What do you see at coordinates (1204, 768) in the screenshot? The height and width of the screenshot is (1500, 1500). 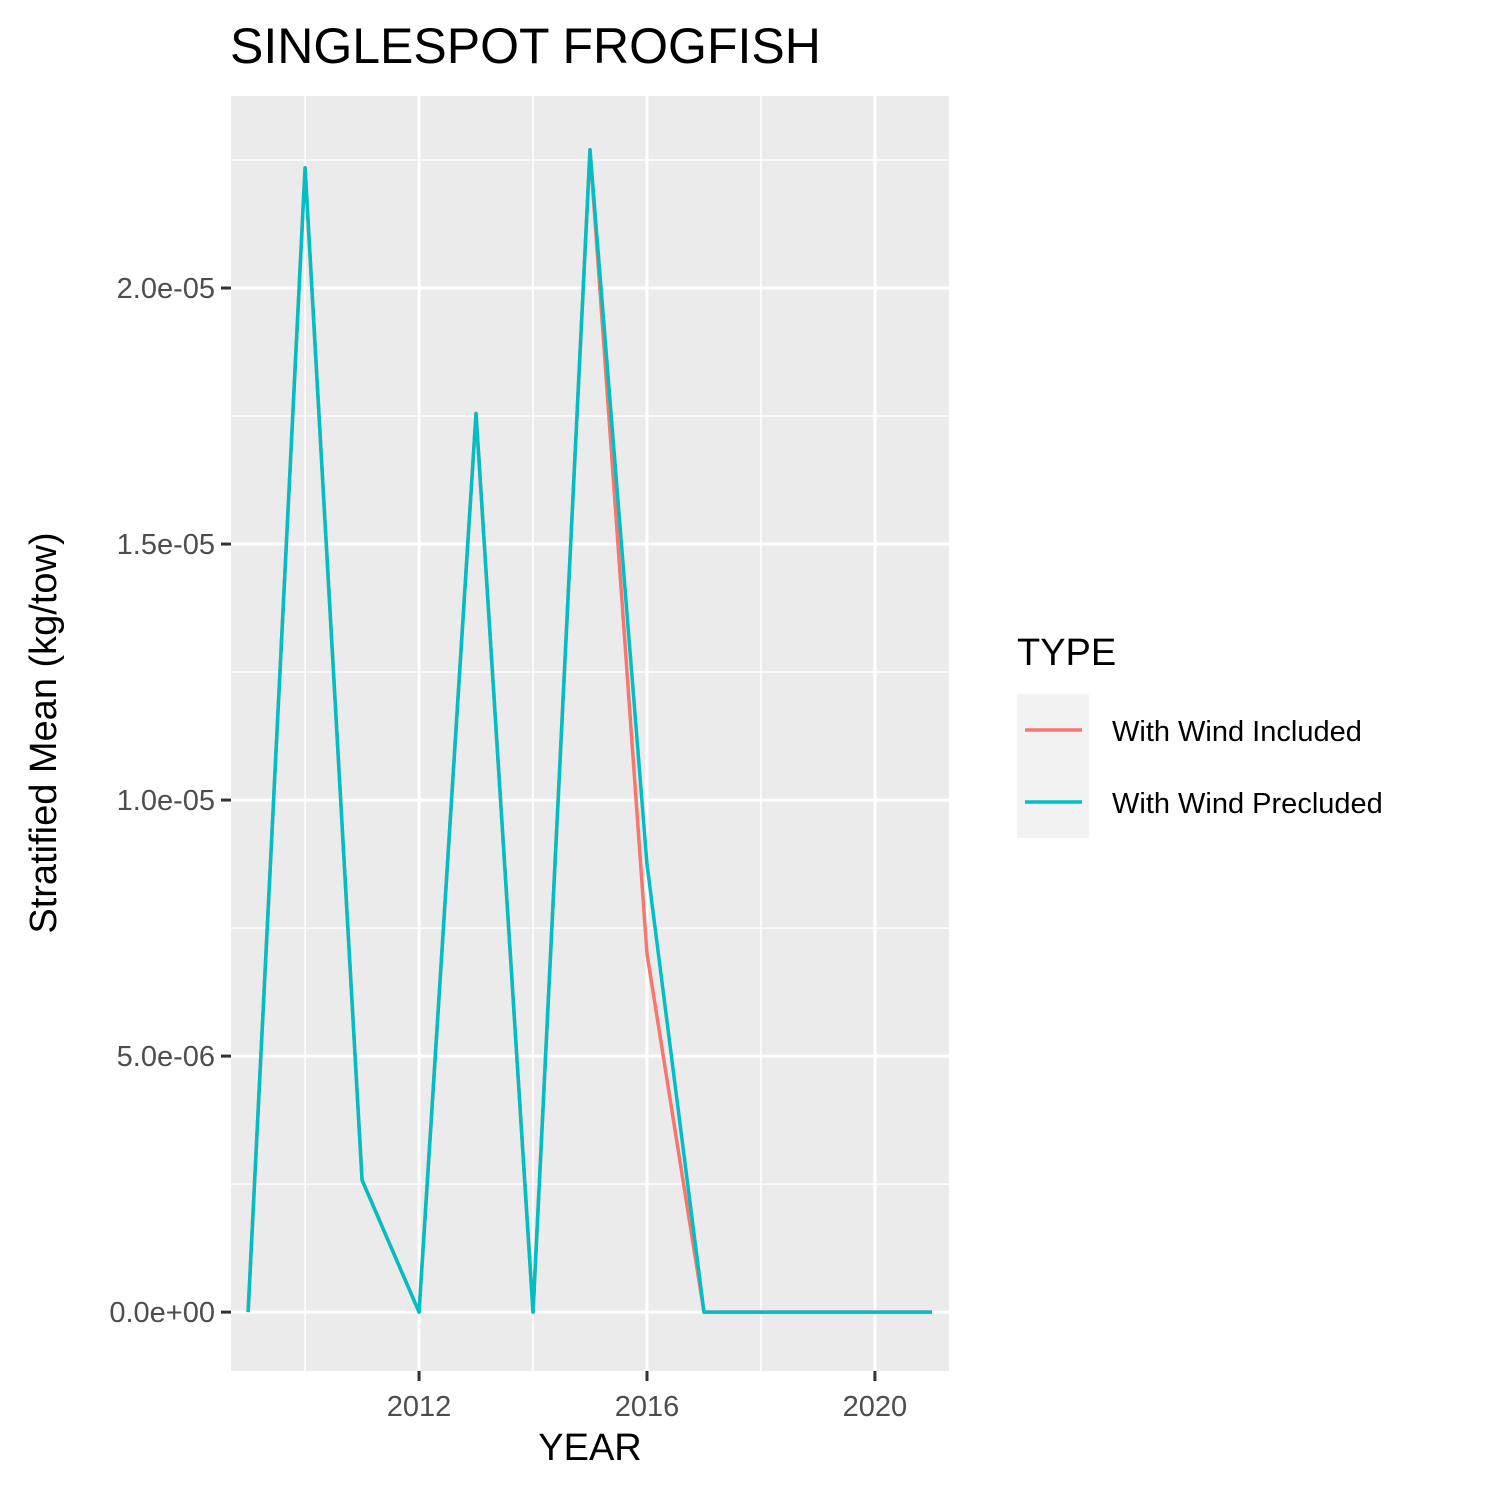 I see `legend-items: With Wind Included With Wind Precluded` at bounding box center [1204, 768].